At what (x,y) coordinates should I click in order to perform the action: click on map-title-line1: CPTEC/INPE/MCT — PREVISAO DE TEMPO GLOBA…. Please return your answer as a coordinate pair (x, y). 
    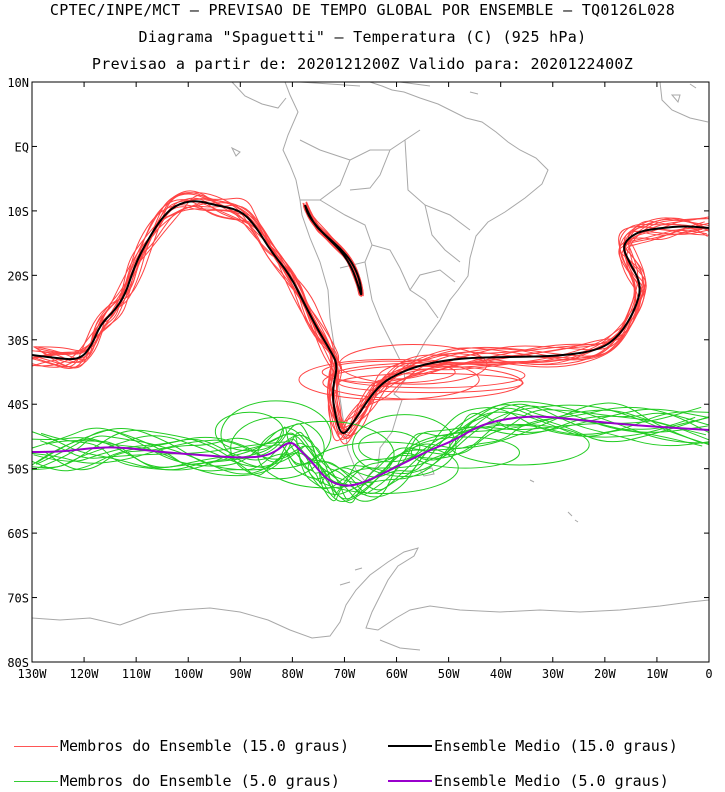
    Looking at the image, I should click on (362, 10).